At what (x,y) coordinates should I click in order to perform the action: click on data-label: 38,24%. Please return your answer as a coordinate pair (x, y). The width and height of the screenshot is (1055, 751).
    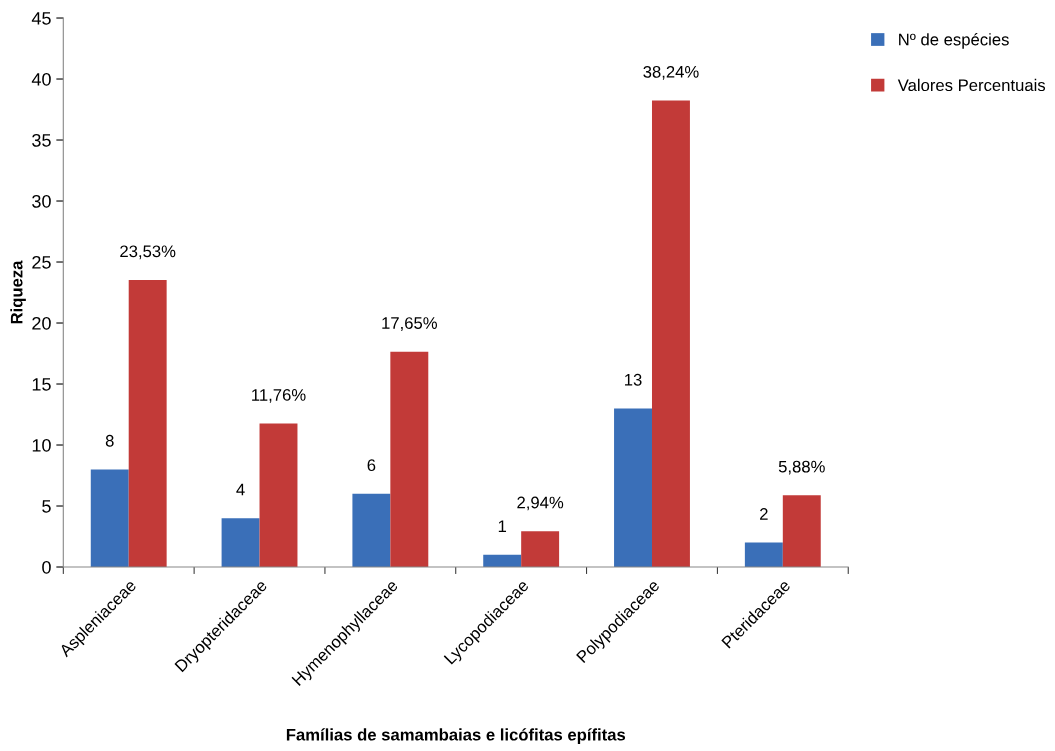
    Looking at the image, I should click on (671, 72).